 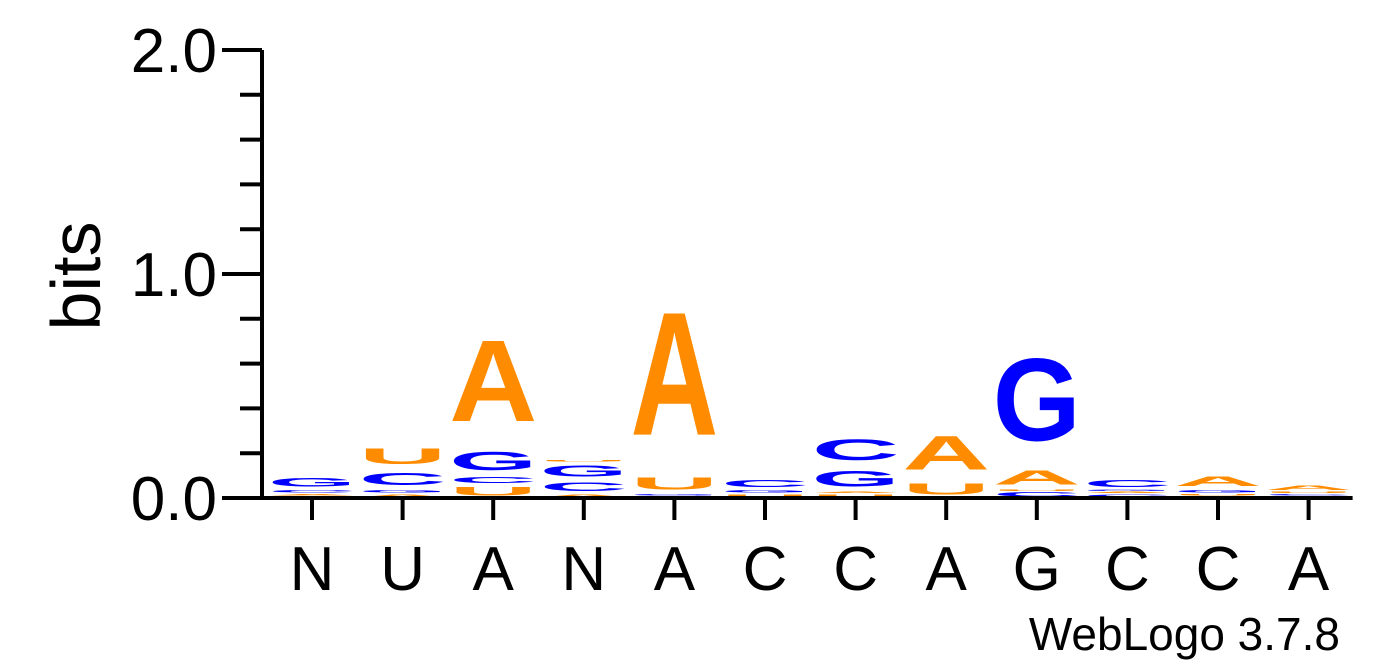 I want to click on y-axis-label: bits, so click(x=76, y=276).